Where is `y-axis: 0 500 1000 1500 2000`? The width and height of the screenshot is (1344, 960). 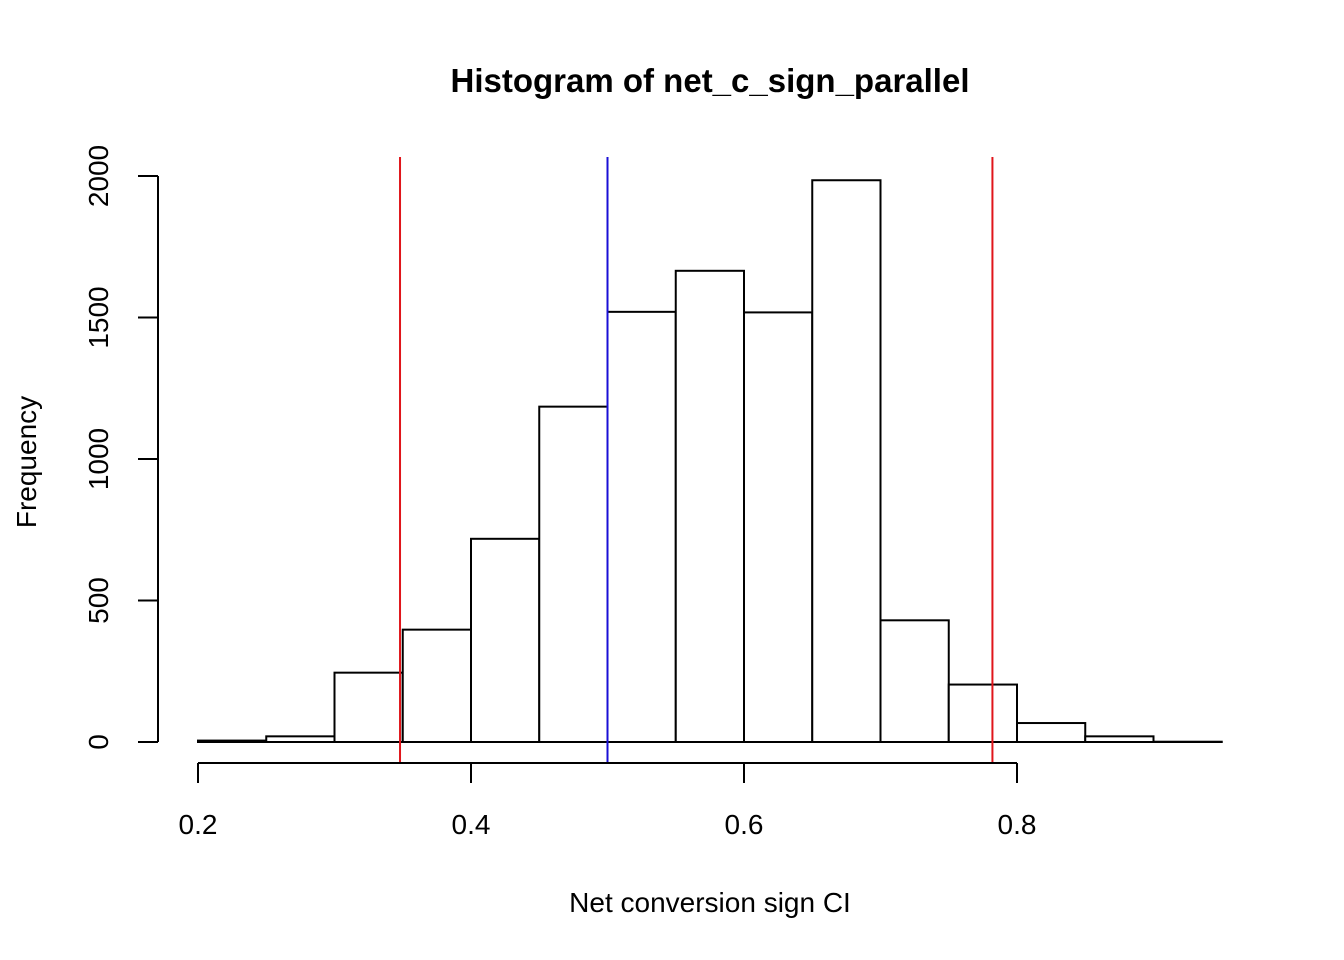
y-axis: 0 500 1000 1500 2000 is located at coordinates (121, 447).